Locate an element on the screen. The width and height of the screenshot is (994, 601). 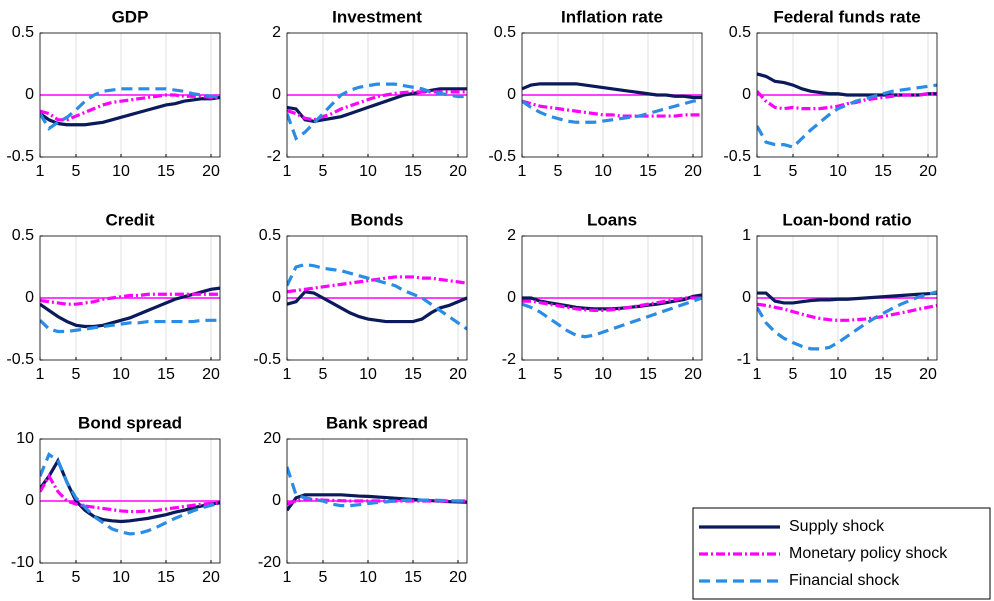
legend-box is located at coordinates (841, 553).